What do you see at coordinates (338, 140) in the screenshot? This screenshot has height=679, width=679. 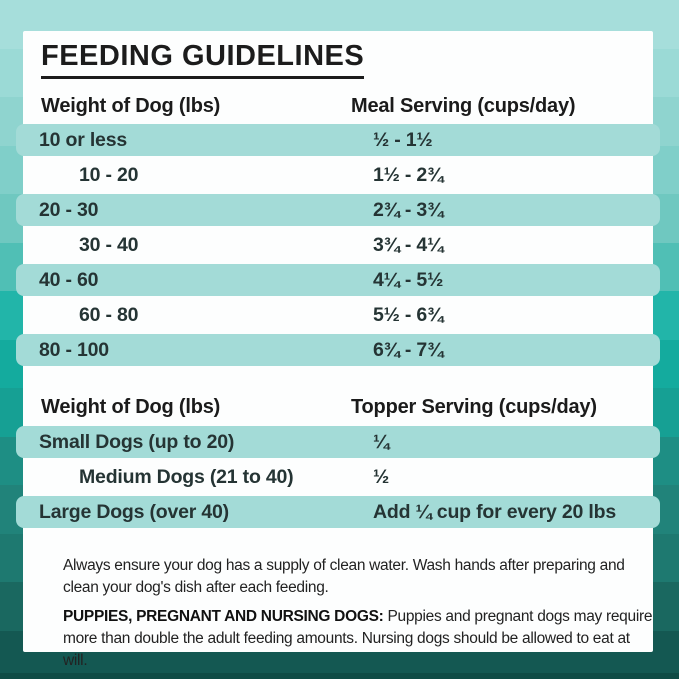 I see `table-row: 10 or less ½ - 1½` at bounding box center [338, 140].